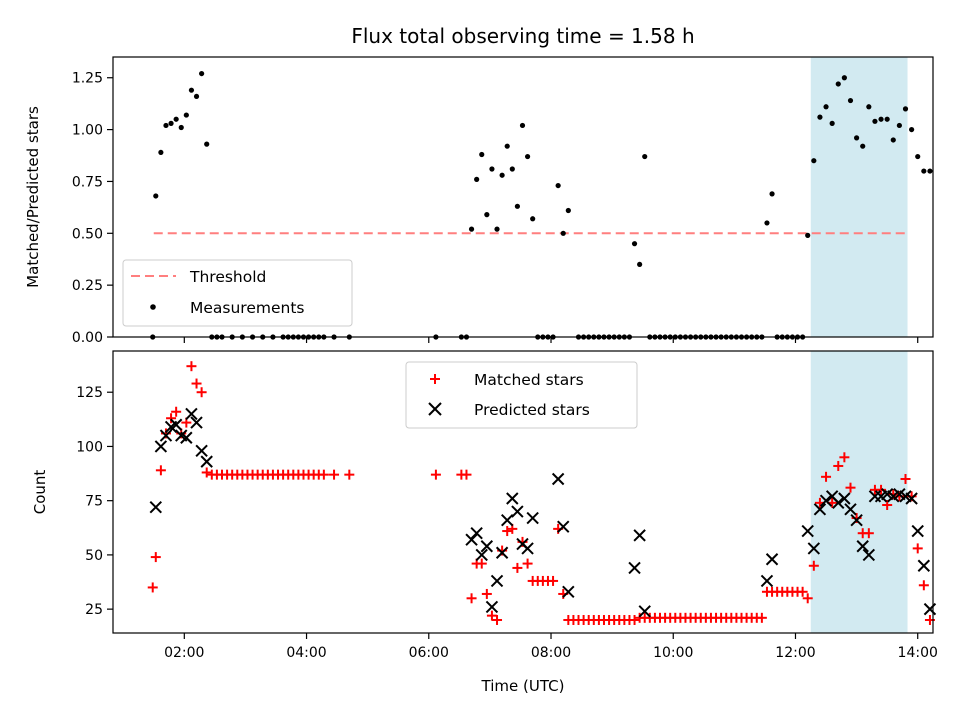 The height and width of the screenshot is (720, 960). I want to click on legend-matched-label: Matched stars, so click(529, 380).